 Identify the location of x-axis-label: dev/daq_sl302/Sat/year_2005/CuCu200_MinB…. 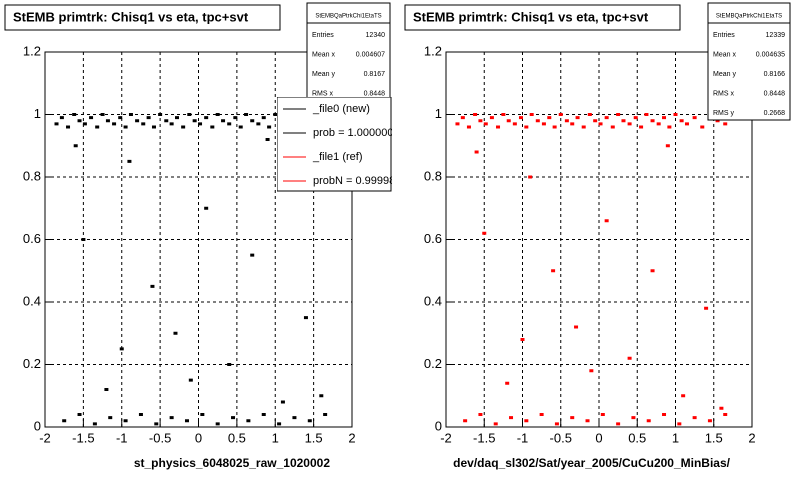
(591, 463).